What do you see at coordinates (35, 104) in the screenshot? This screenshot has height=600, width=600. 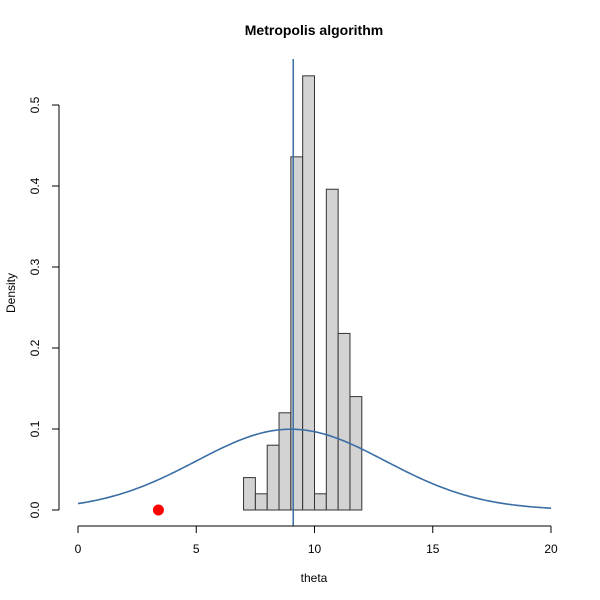 I see `y-tick-label: 0.5` at bounding box center [35, 104].